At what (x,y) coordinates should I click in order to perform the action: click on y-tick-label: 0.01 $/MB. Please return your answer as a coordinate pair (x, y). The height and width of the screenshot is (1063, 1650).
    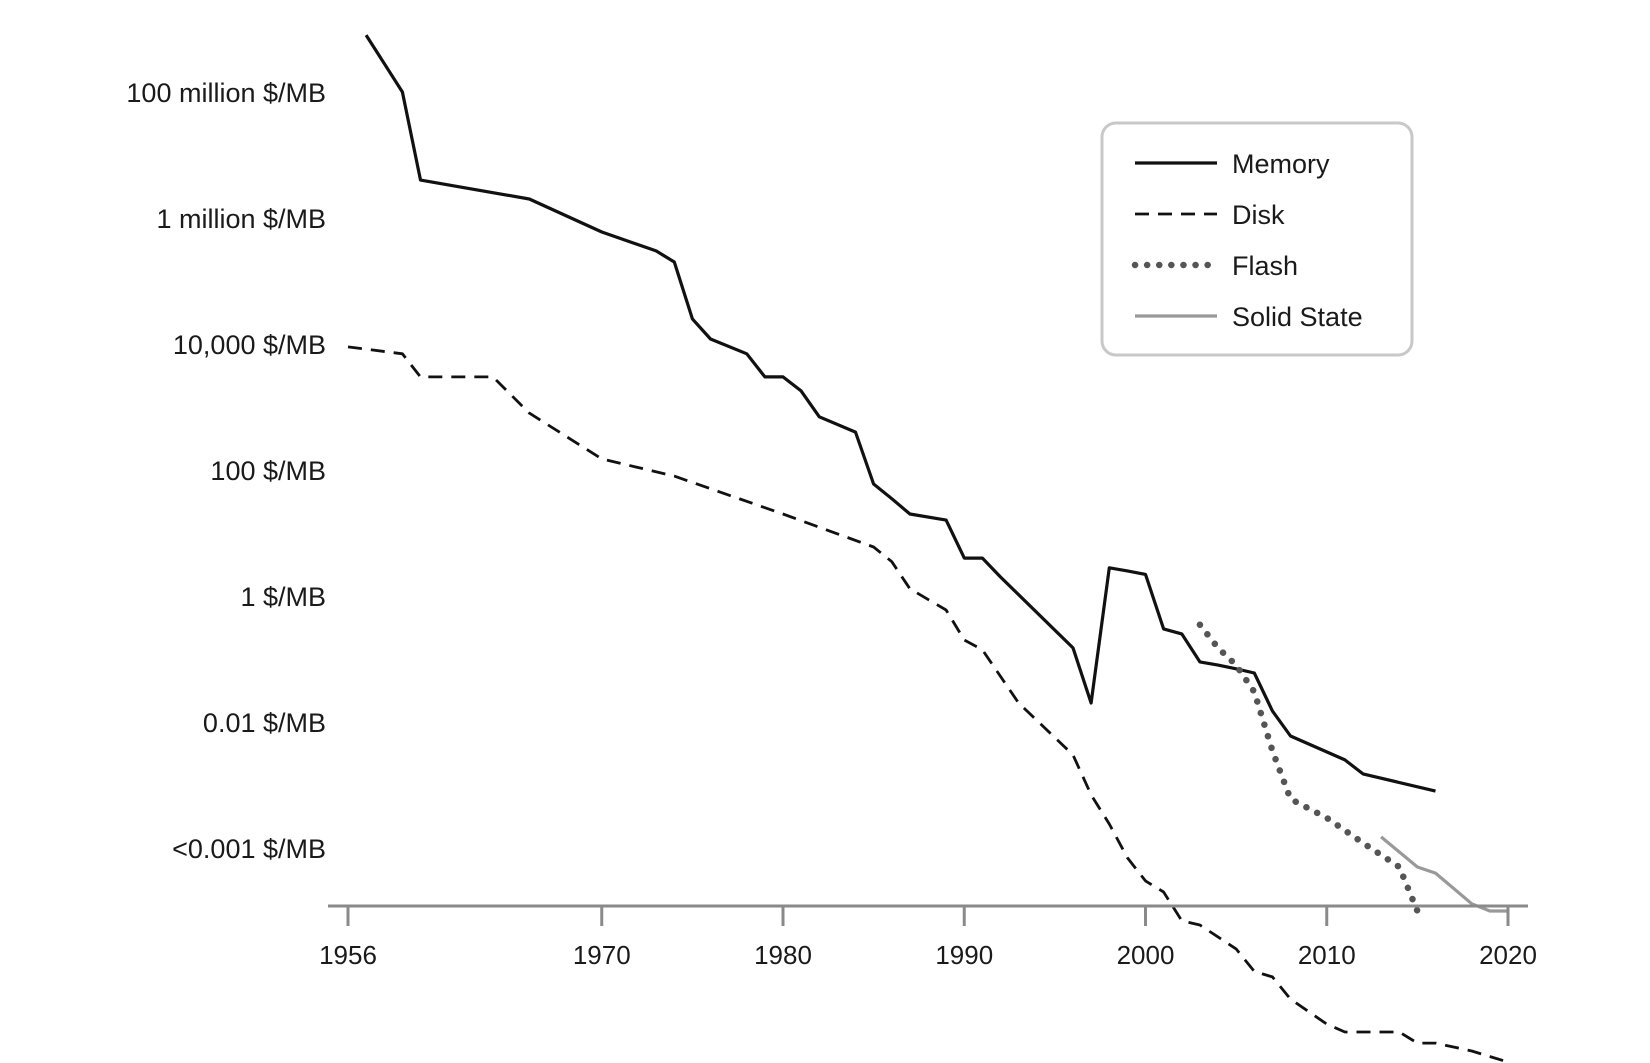
    Looking at the image, I should click on (264, 723).